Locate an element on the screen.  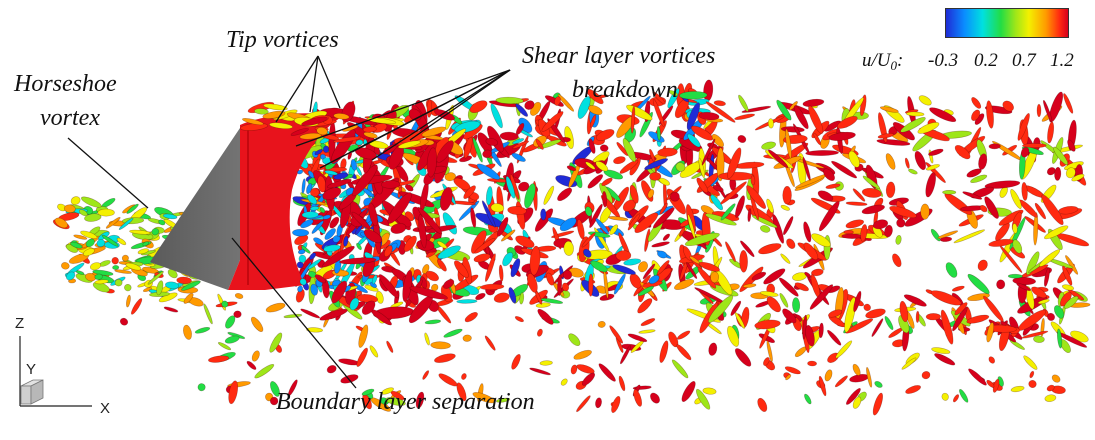
colorbar is located at coordinates (1007, 23).